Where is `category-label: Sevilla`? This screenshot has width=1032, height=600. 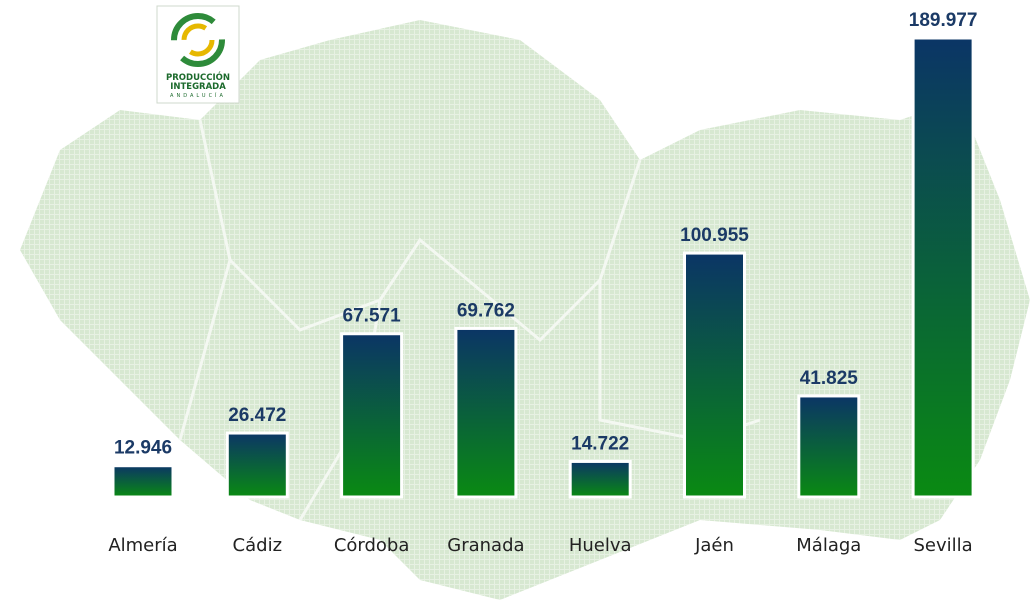 category-label: Sevilla is located at coordinates (943, 545).